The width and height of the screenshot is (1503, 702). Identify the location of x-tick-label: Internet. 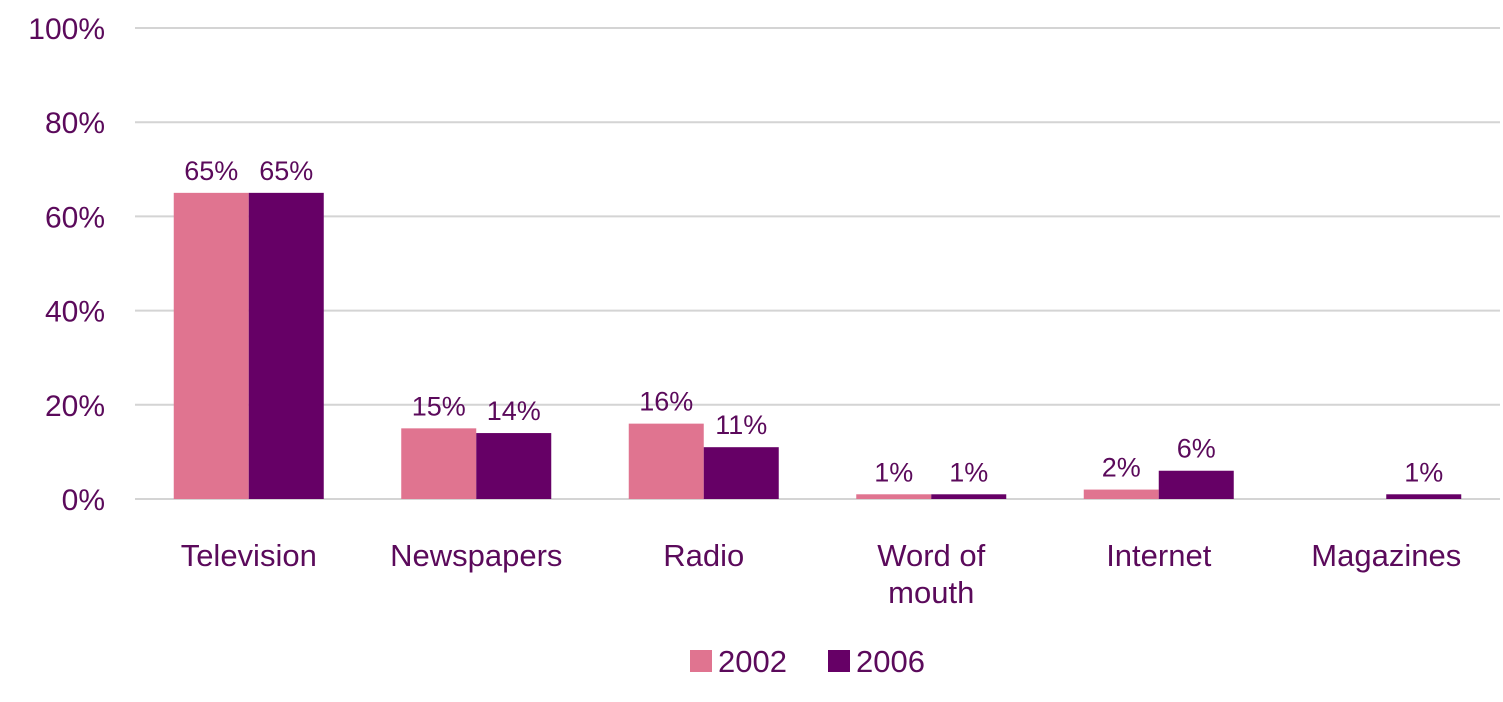
(1159, 555).